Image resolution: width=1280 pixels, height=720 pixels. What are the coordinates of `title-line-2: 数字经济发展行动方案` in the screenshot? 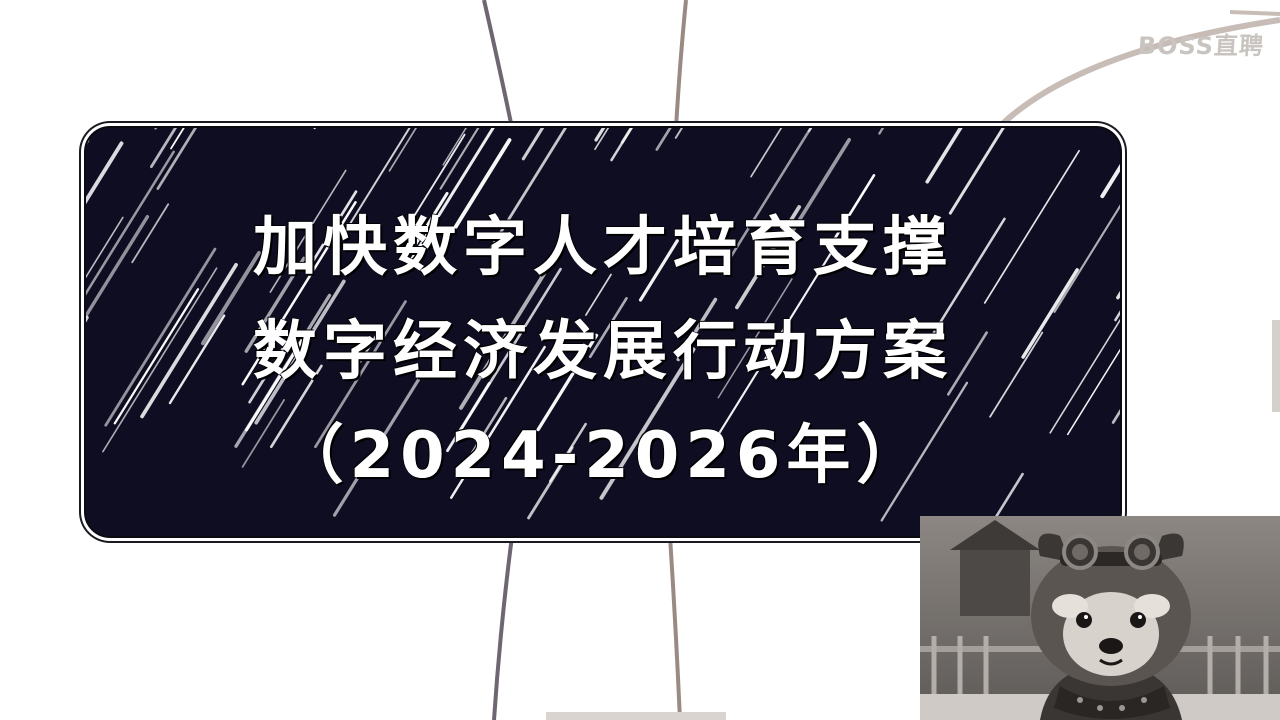 It's located at (603, 352).